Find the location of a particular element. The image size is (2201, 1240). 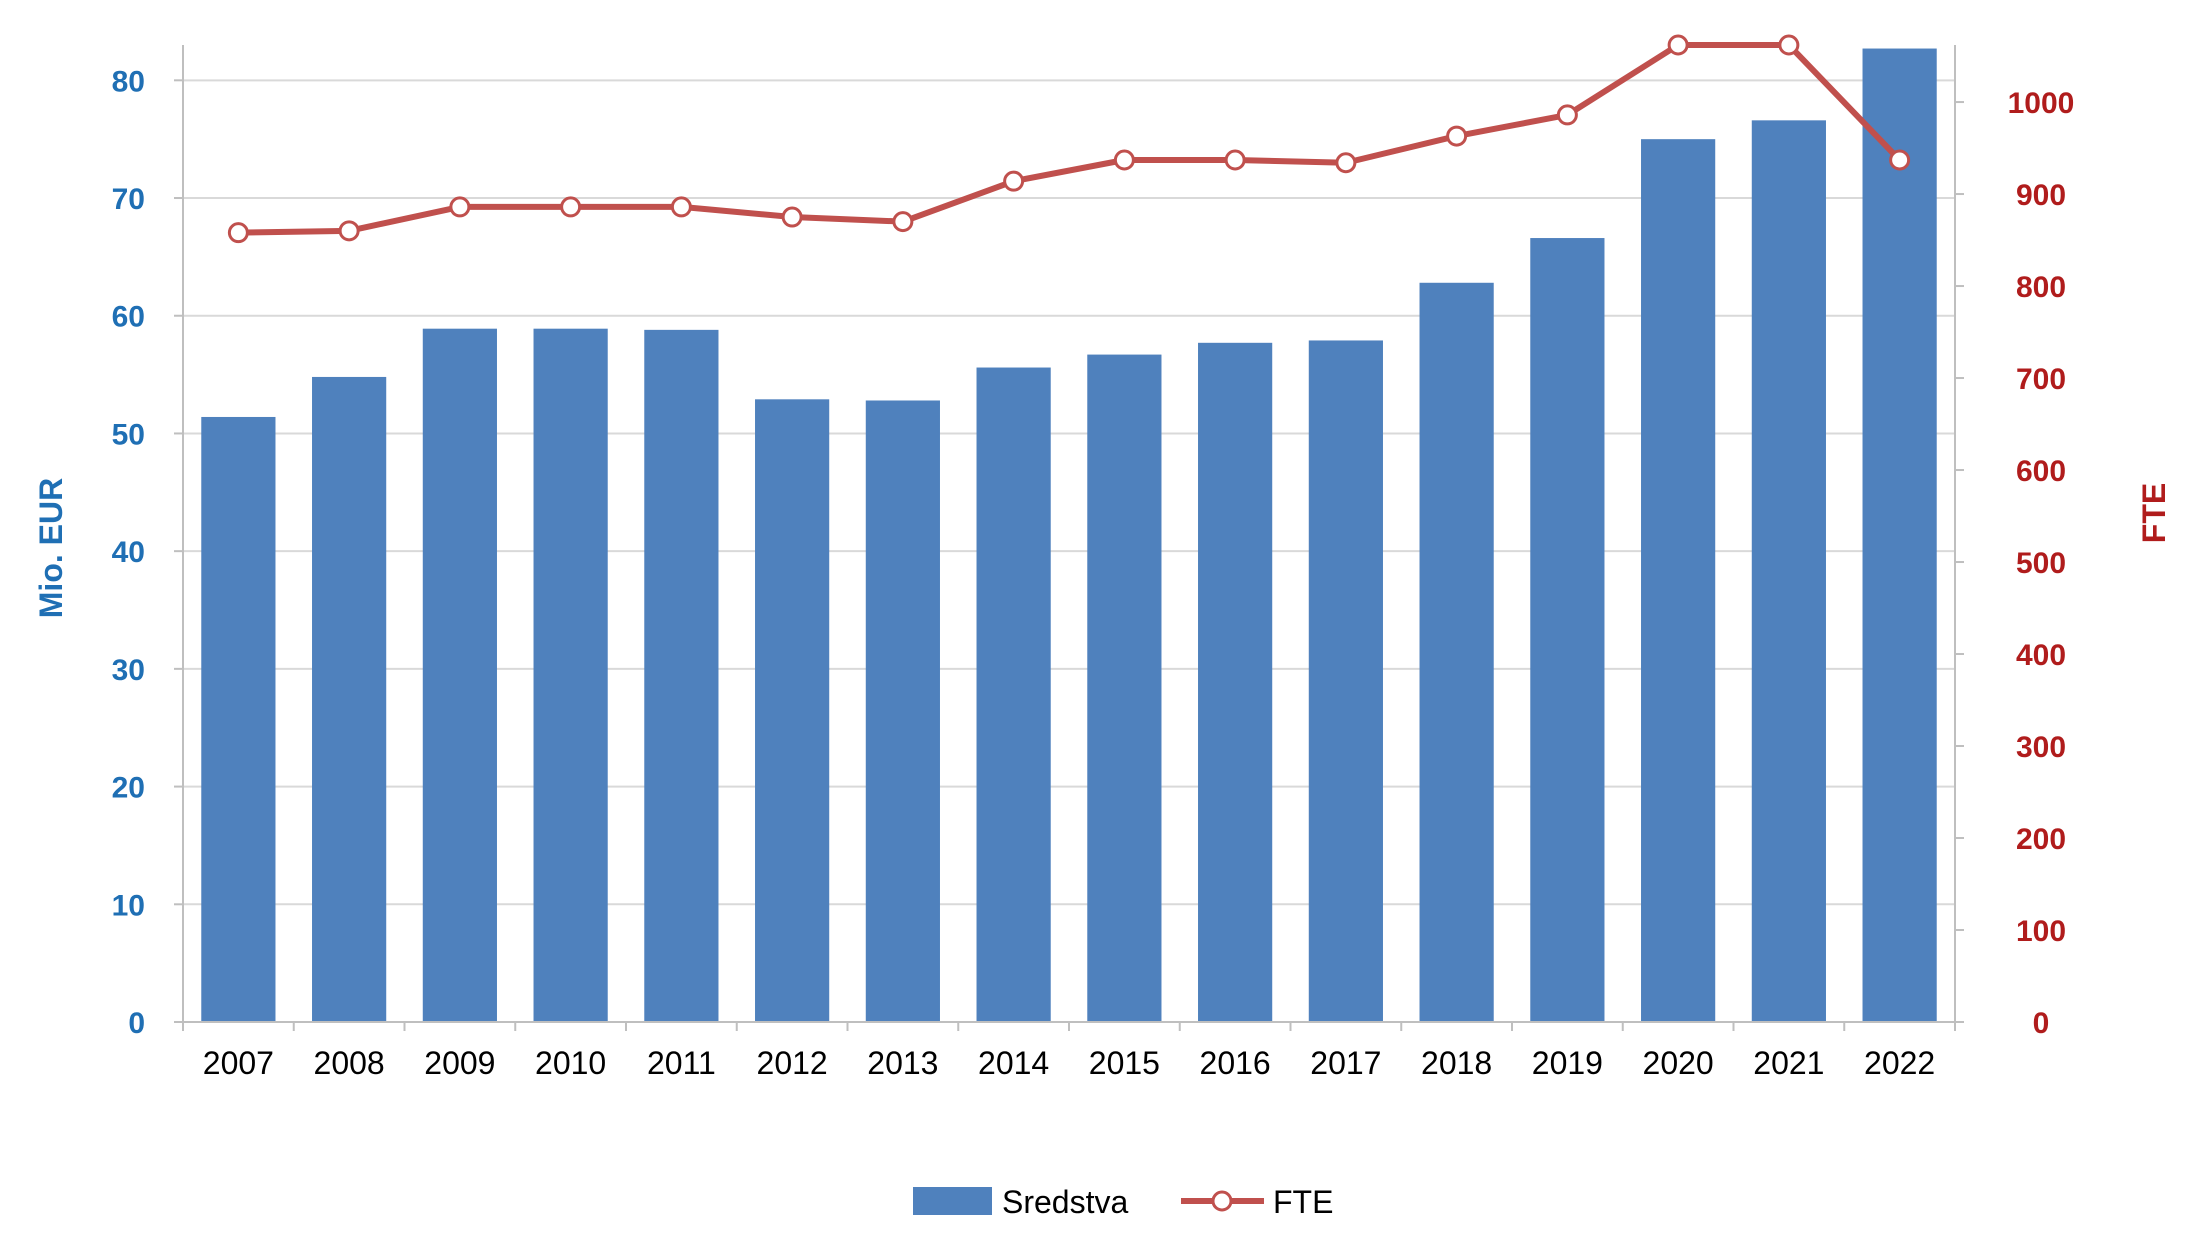

bar-2008 is located at coordinates (349, 699).